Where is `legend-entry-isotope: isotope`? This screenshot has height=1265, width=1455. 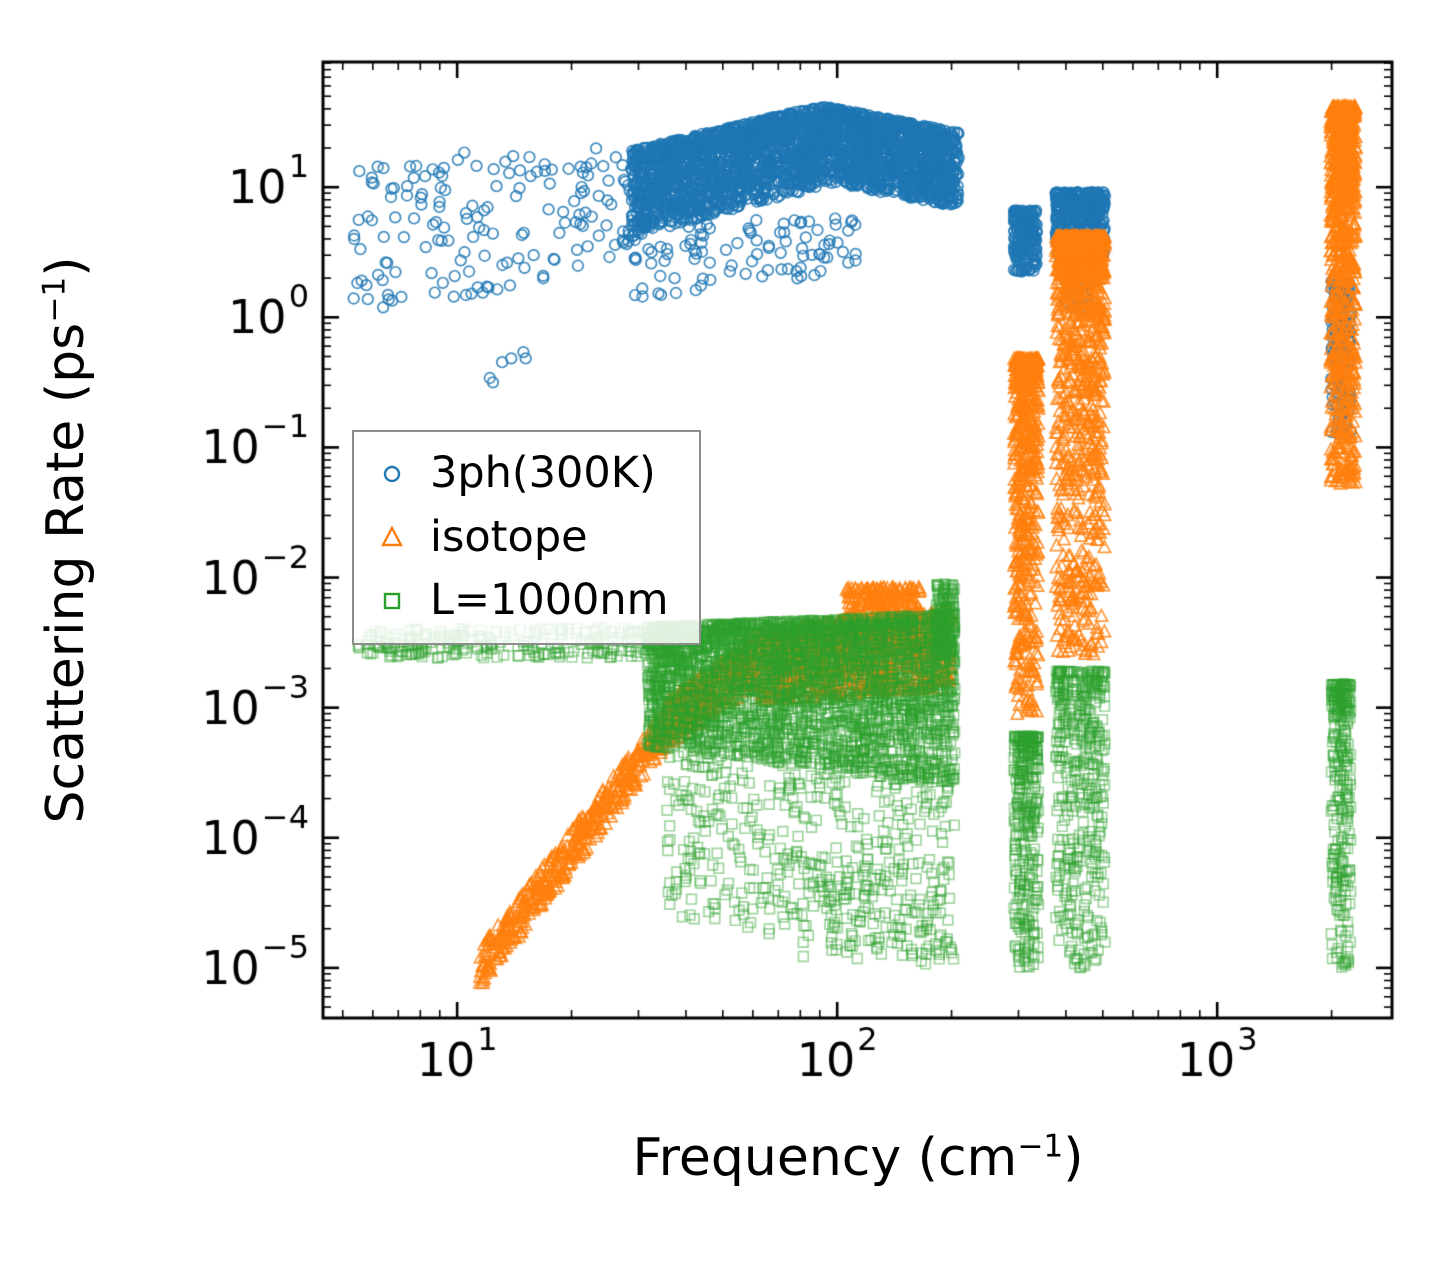 legend-entry-isotope: isotope is located at coordinates (522, 538).